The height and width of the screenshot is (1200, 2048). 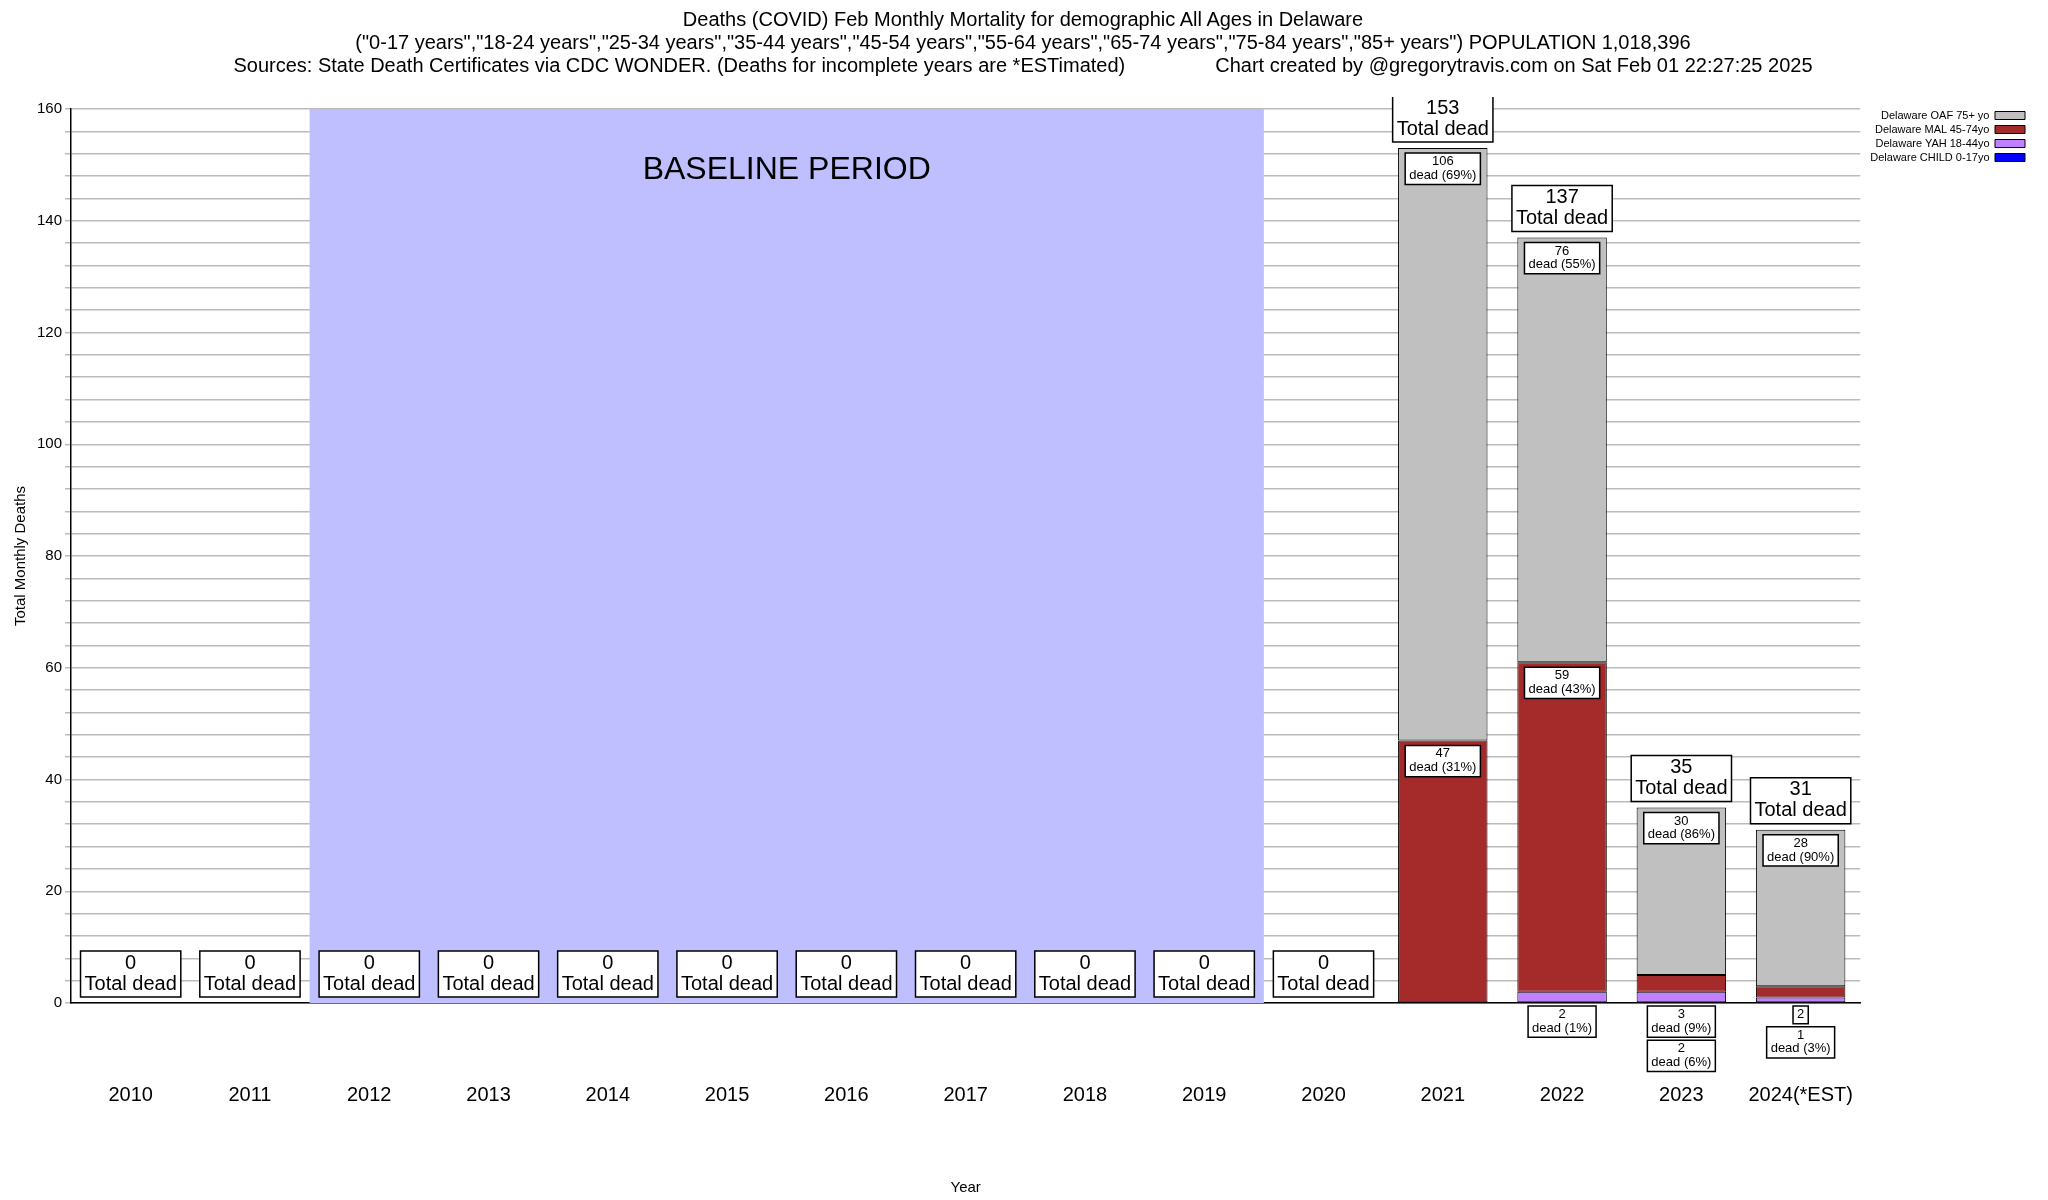 What do you see at coordinates (1023, 42) in the screenshot?
I see `chart-subtitle: ("0-17 years","18-24 years","25-34 years","35-44 years","45-54 years","55-64 years","65-74 years","75-84 years","85+ years") POPULATION 1,018,396` at bounding box center [1023, 42].